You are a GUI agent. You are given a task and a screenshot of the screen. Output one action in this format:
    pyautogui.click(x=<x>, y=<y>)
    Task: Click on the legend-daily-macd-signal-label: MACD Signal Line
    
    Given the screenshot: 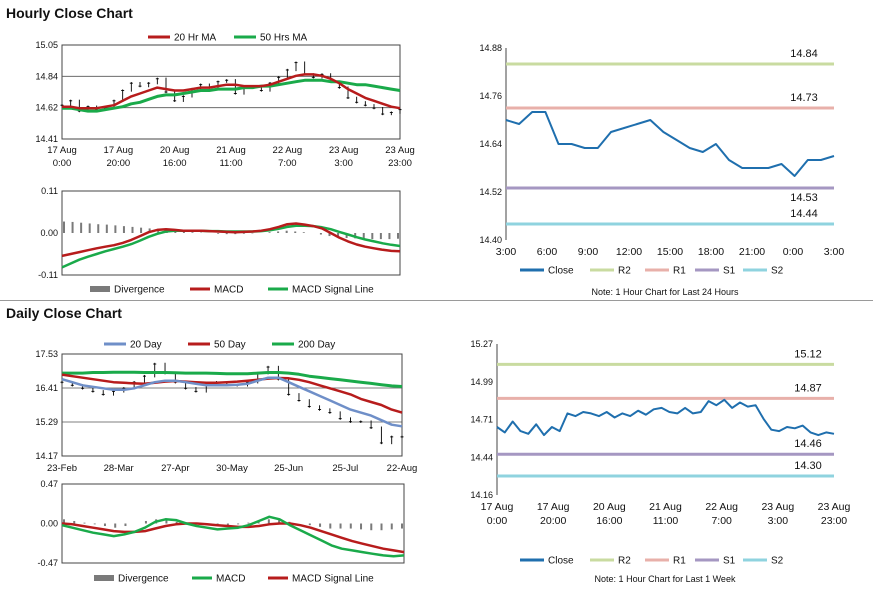 What is the action you would take?
    pyautogui.click(x=333, y=579)
    